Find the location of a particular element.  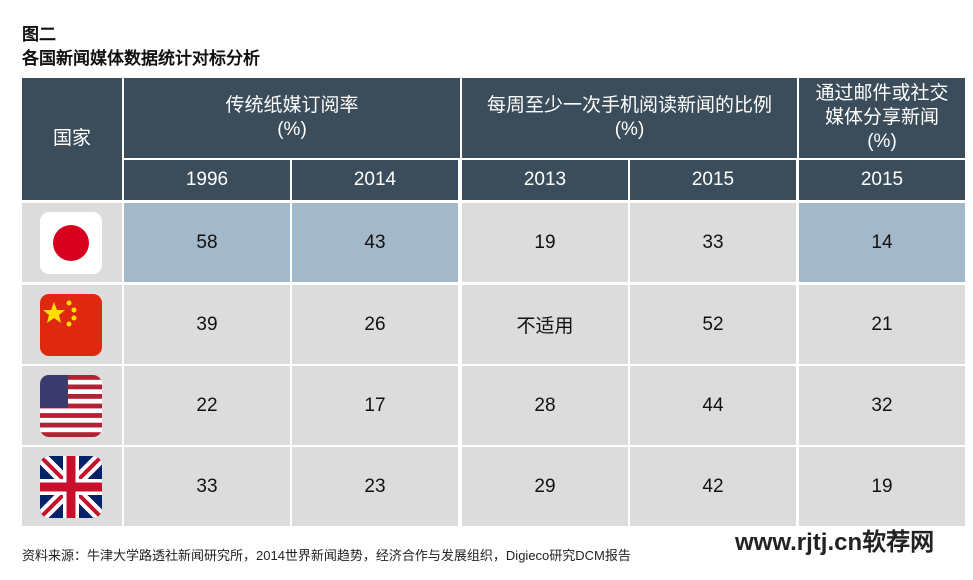

watermark: www.rjtj.cn软荐网 is located at coordinates (835, 542).